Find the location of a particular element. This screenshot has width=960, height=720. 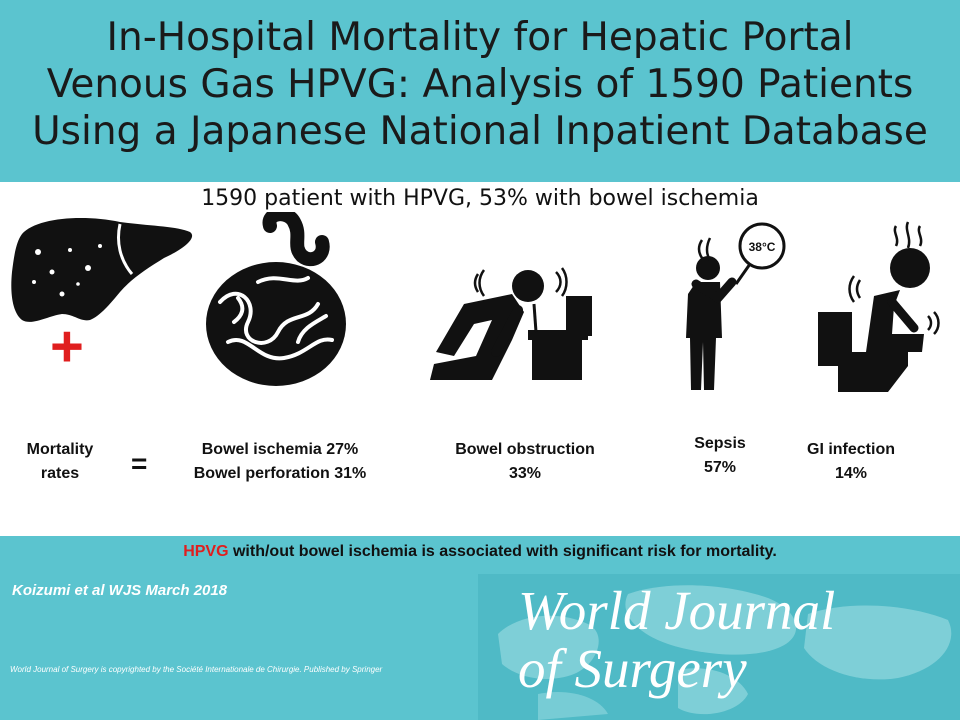

mortality-rates-label: Mortality rates is located at coordinates (60, 461).